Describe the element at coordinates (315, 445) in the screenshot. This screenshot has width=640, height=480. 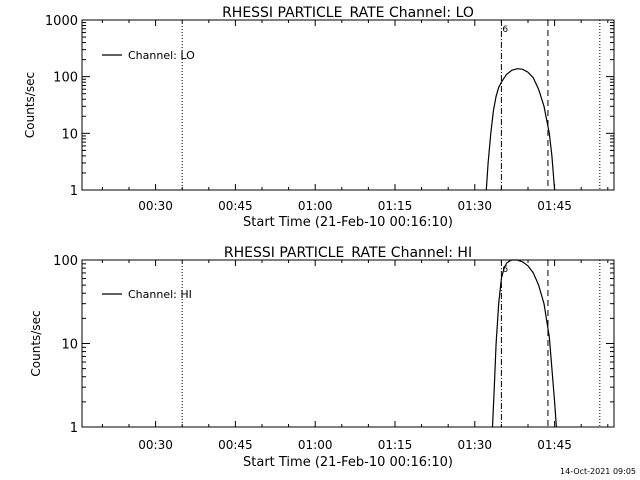
I see `x-tick-label-hi: 01:00` at that location.